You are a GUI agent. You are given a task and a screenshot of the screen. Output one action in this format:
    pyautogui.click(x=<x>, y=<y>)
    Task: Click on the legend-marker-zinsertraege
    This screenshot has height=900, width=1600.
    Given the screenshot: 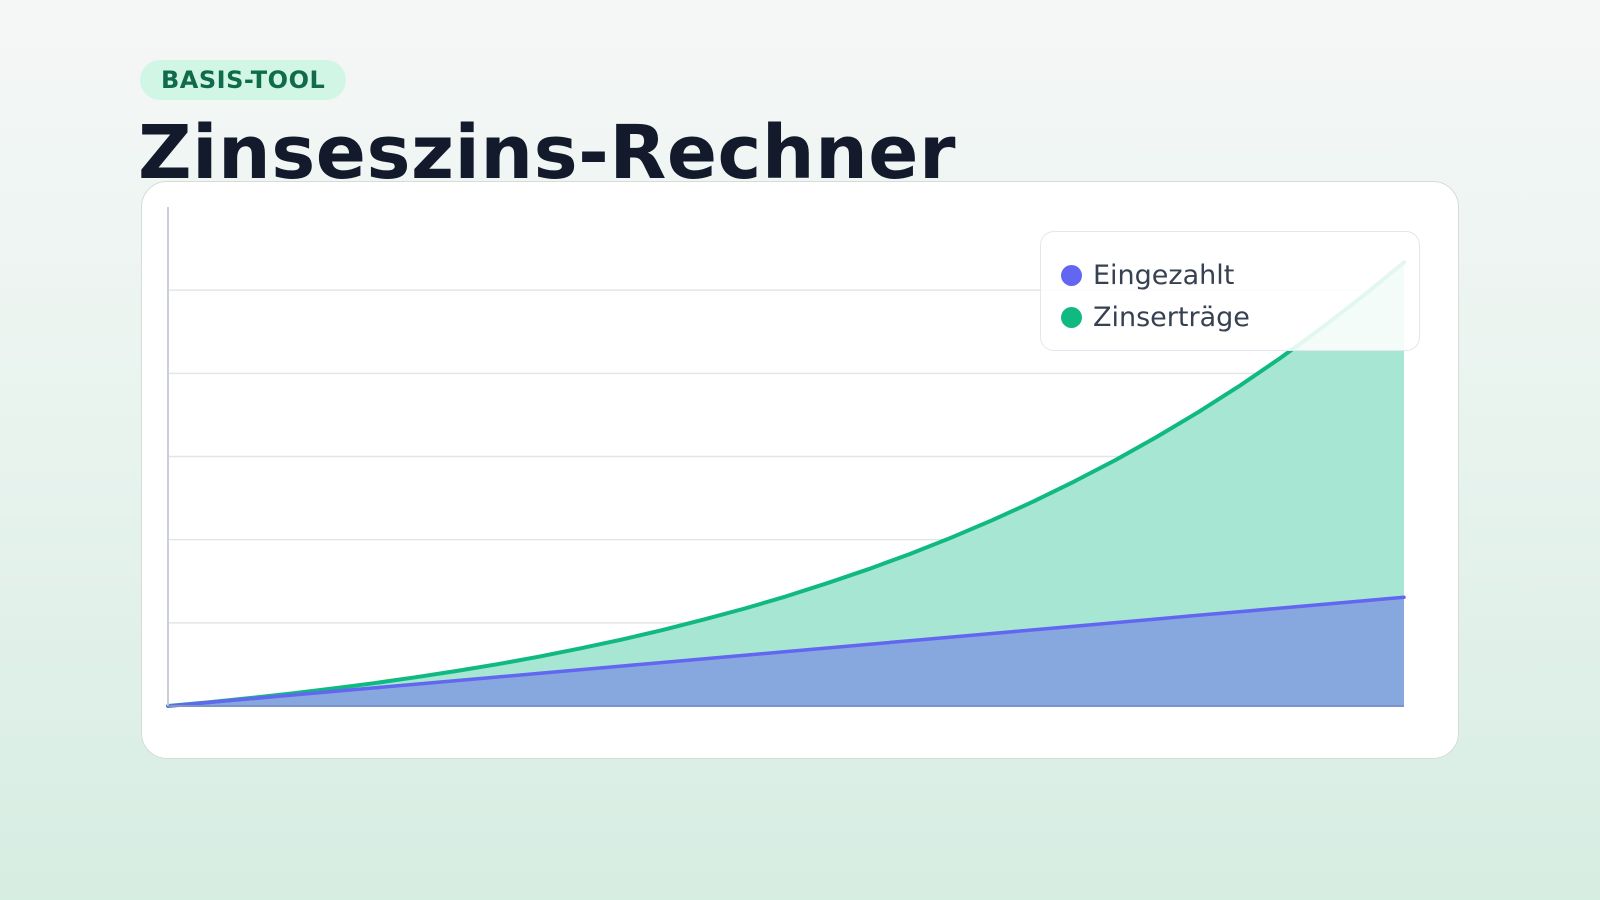 What is the action you would take?
    pyautogui.click(x=1071, y=317)
    